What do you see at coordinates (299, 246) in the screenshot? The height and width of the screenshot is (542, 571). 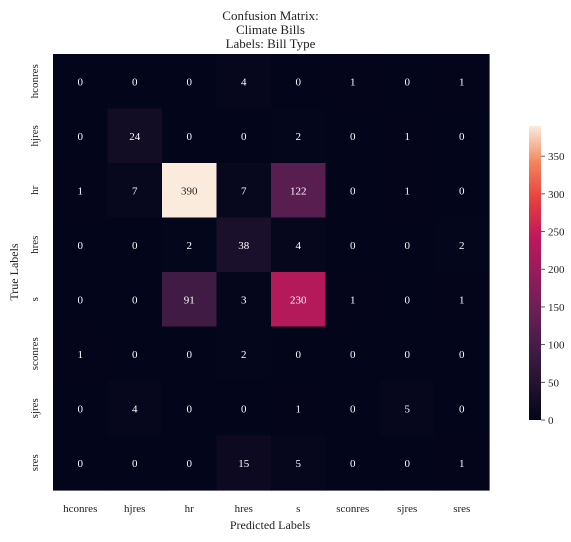 I see `cell-value-label: 4` at bounding box center [299, 246].